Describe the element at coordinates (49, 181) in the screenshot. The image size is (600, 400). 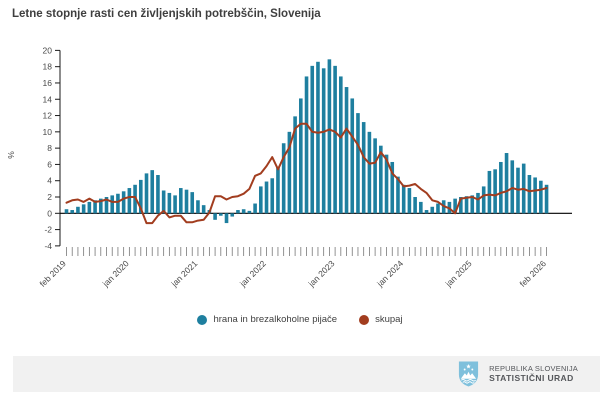
I see `svg-text: 4` at that location.